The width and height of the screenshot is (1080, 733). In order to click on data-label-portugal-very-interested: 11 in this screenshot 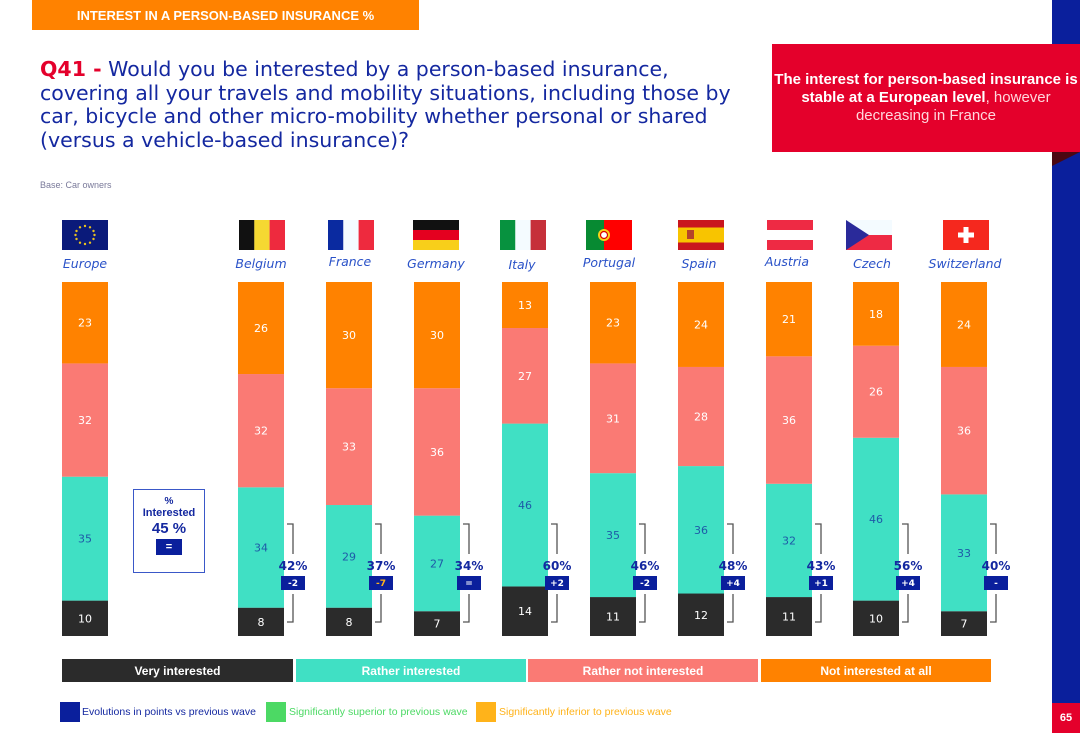, I will do `click(613, 617)`.